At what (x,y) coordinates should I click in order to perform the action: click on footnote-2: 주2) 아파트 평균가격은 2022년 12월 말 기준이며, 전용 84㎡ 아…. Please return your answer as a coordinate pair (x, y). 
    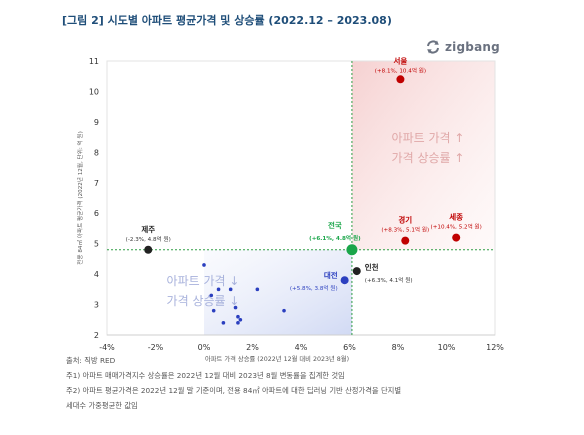
    Looking at the image, I should click on (234, 390).